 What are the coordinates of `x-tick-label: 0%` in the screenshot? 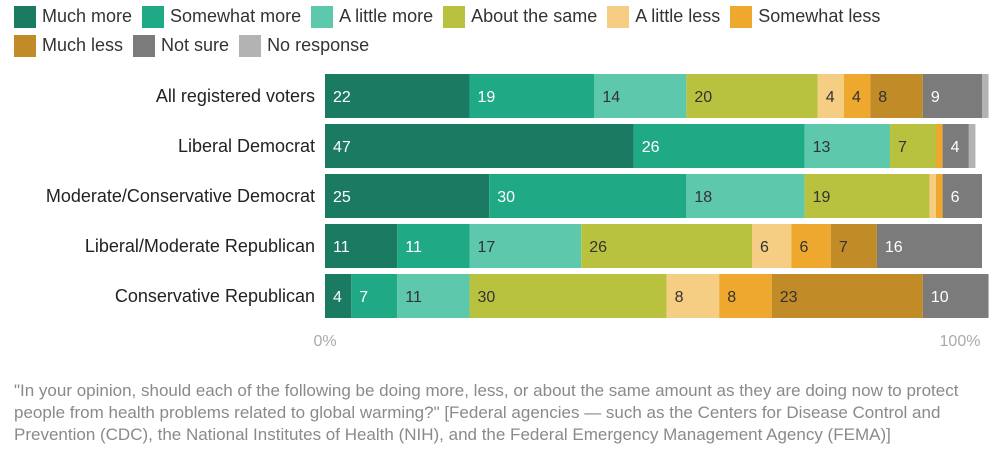 It's located at (324, 341).